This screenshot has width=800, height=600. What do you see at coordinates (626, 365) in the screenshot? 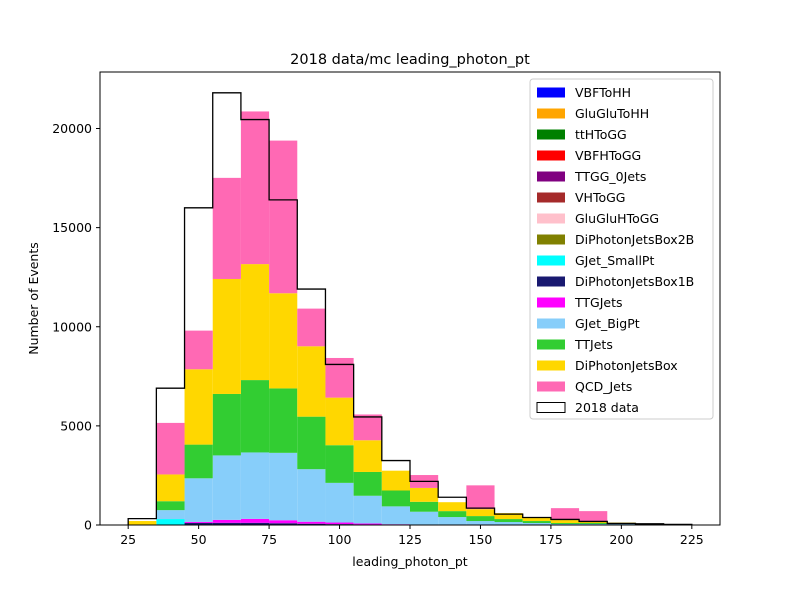
I see `legend-label-diphotonjetsbox: DiPhotonJetsBox` at bounding box center [626, 365].